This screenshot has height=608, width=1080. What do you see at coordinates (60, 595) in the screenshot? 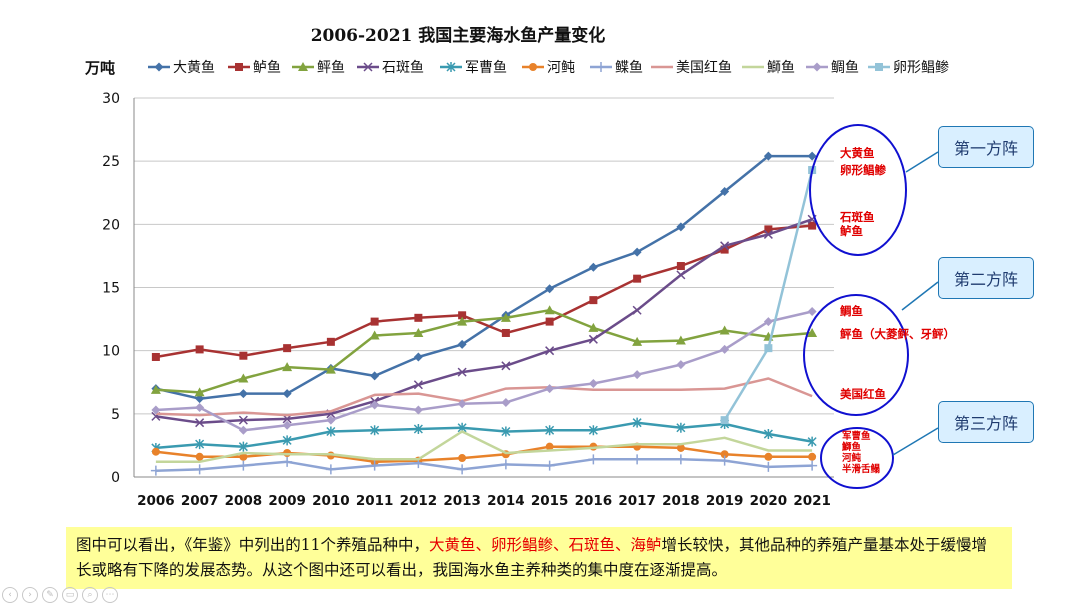
I see `slide-nav-toolbar: ‹ › ✎ ▭ ⌕ ⋯` at bounding box center [60, 595].